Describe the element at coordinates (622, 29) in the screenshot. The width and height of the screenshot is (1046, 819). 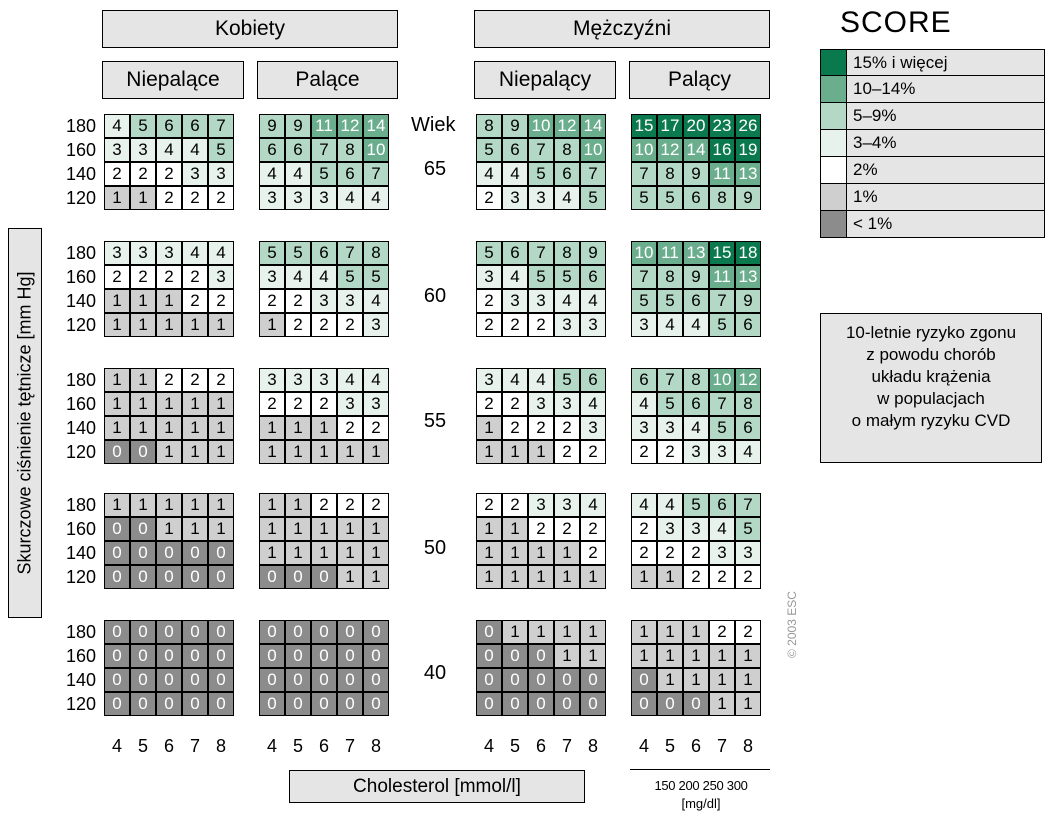
I see `men-header: Mężczyźni` at that location.